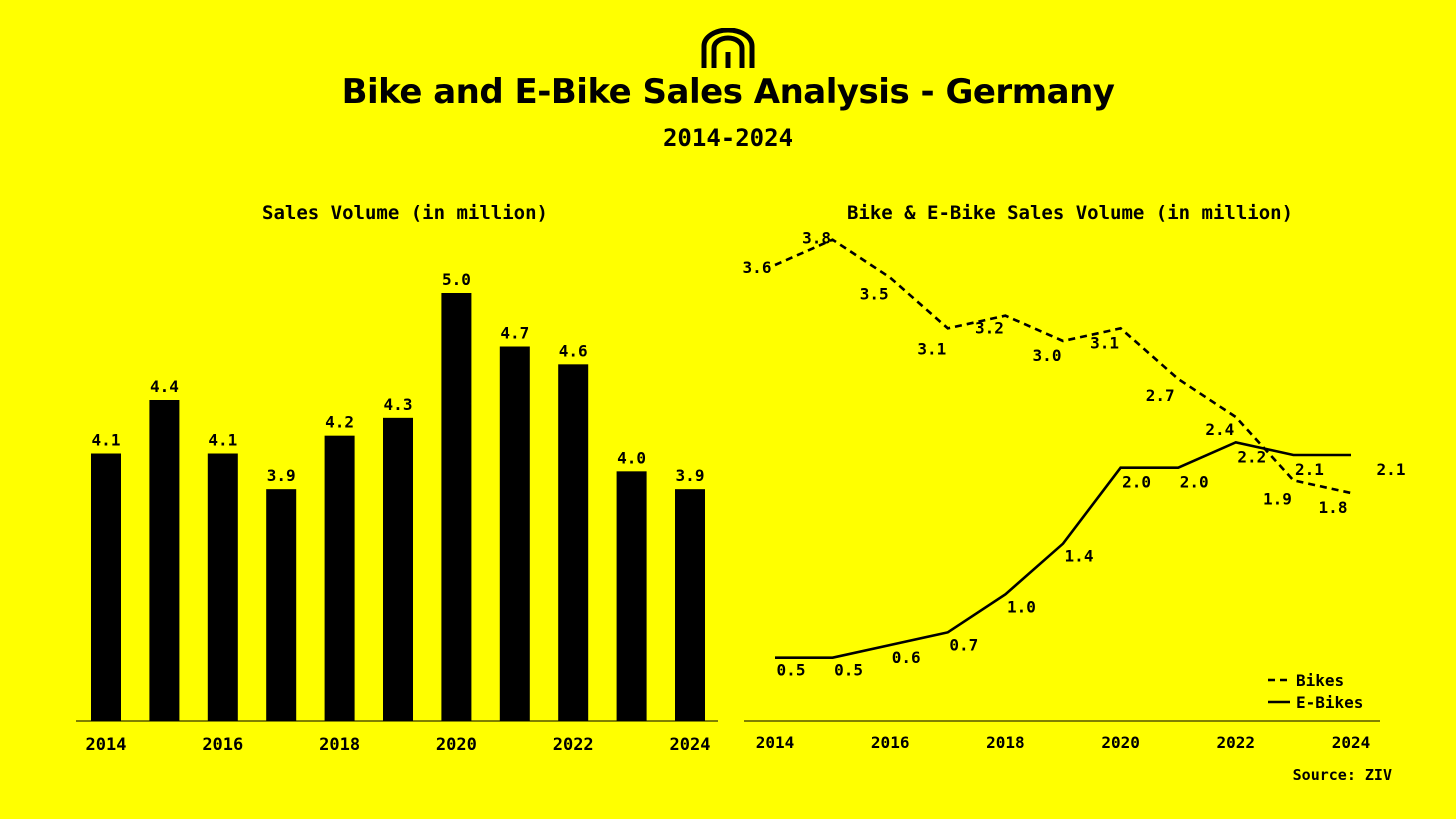 The image size is (1456, 819). Describe the element at coordinates (514, 533) in the screenshot. I see `bar-2021` at that location.